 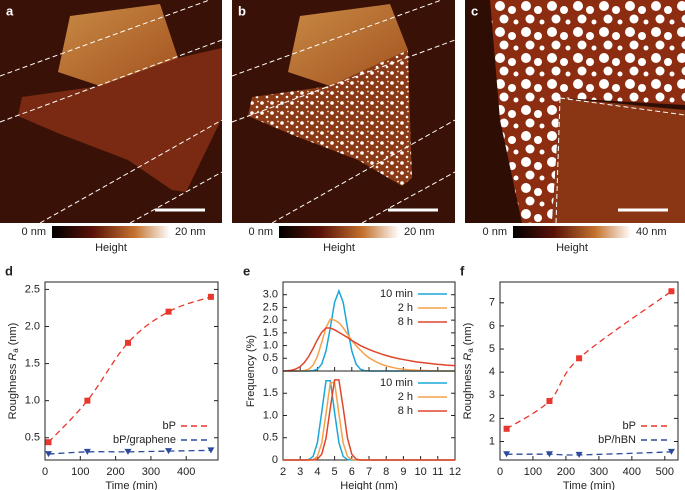 I want to click on x-tick-label: 2, so click(x=283, y=472).